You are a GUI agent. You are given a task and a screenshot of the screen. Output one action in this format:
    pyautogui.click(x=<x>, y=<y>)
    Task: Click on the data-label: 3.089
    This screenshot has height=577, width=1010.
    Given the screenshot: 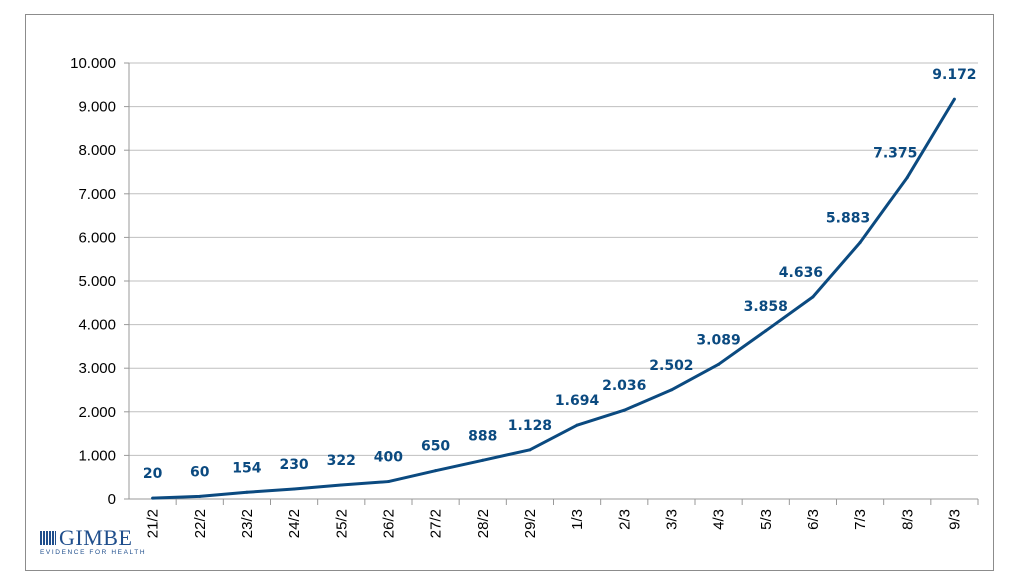 What is the action you would take?
    pyautogui.click(x=718, y=340)
    